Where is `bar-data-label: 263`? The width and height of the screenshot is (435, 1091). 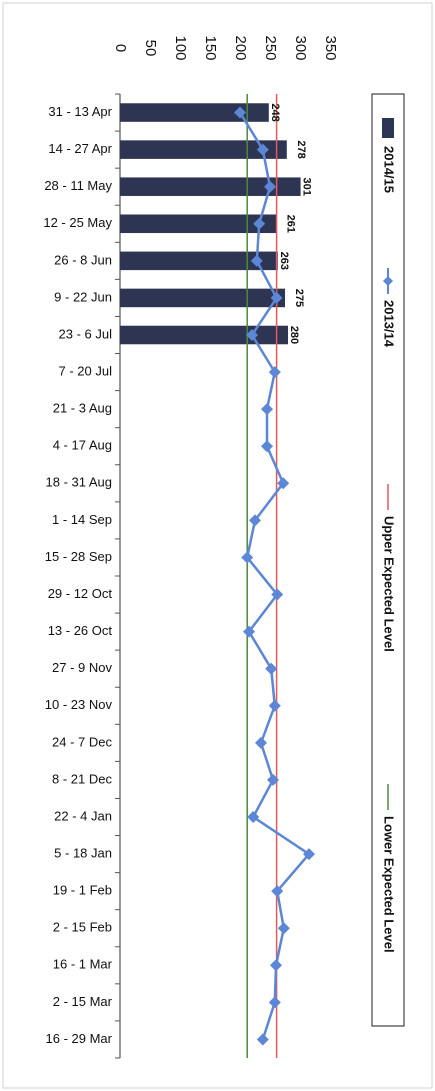 bar-data-label: 263 is located at coordinates (284, 261).